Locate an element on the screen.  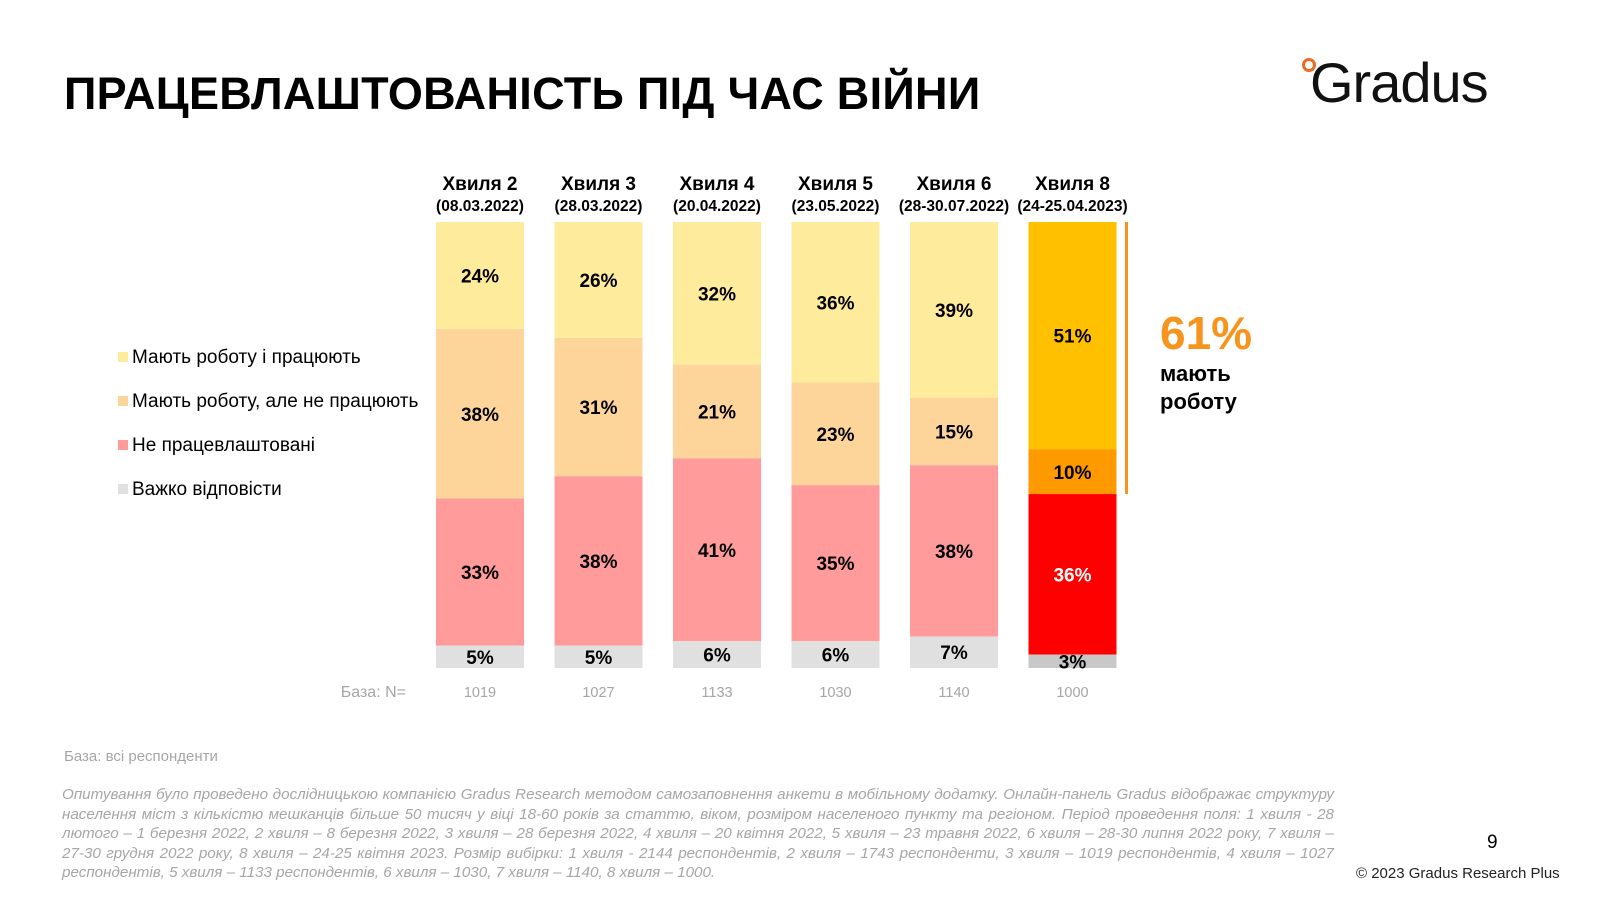
data-label: 33% is located at coordinates (480, 573).